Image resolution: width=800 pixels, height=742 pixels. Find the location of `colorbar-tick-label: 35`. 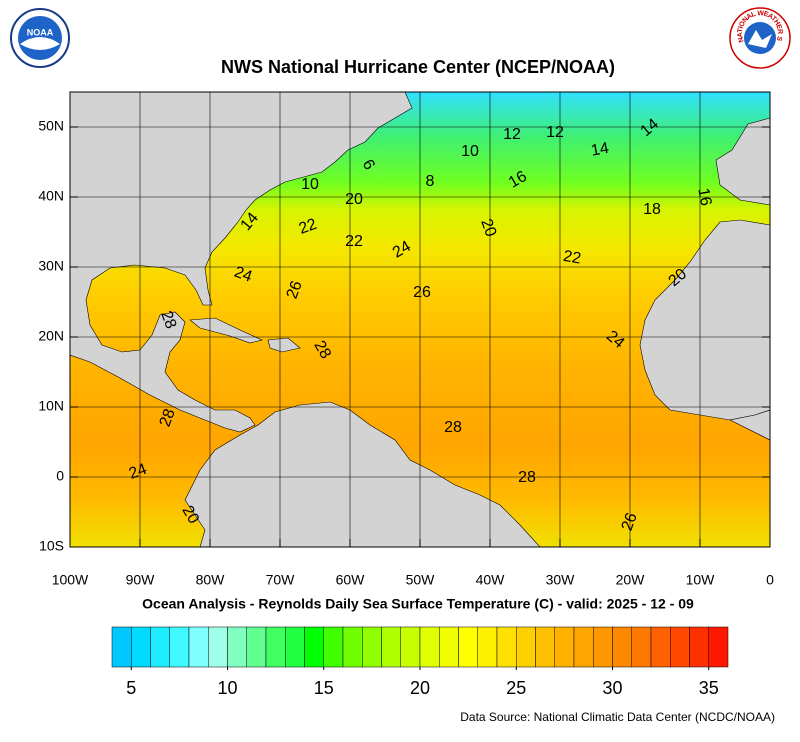

colorbar-tick-label: 35 is located at coordinates (709, 688).